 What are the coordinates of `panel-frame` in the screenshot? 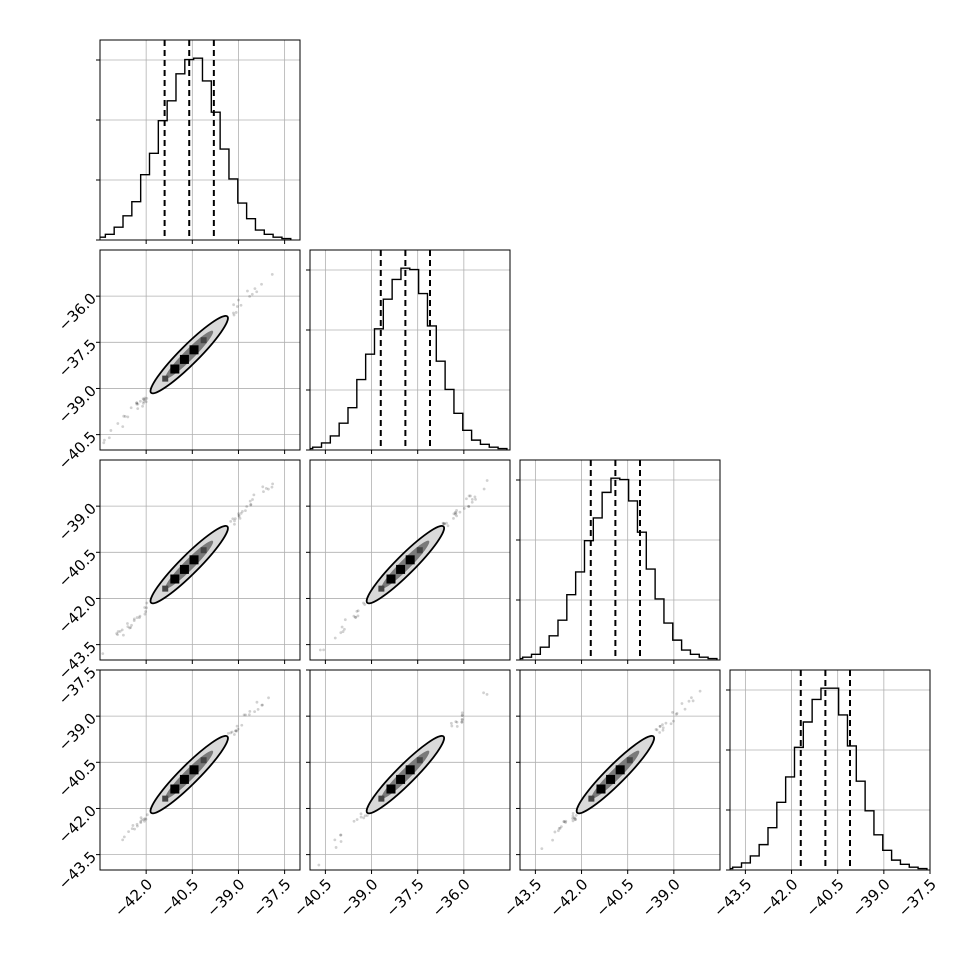 It's located at (410, 350).